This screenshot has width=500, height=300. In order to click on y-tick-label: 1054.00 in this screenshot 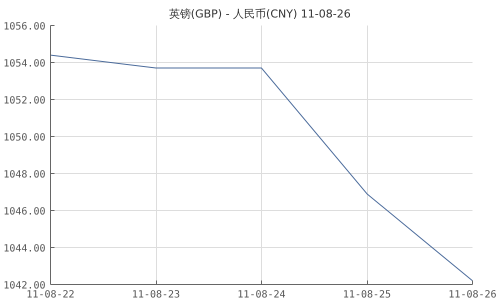, I will do `click(24, 64)`.